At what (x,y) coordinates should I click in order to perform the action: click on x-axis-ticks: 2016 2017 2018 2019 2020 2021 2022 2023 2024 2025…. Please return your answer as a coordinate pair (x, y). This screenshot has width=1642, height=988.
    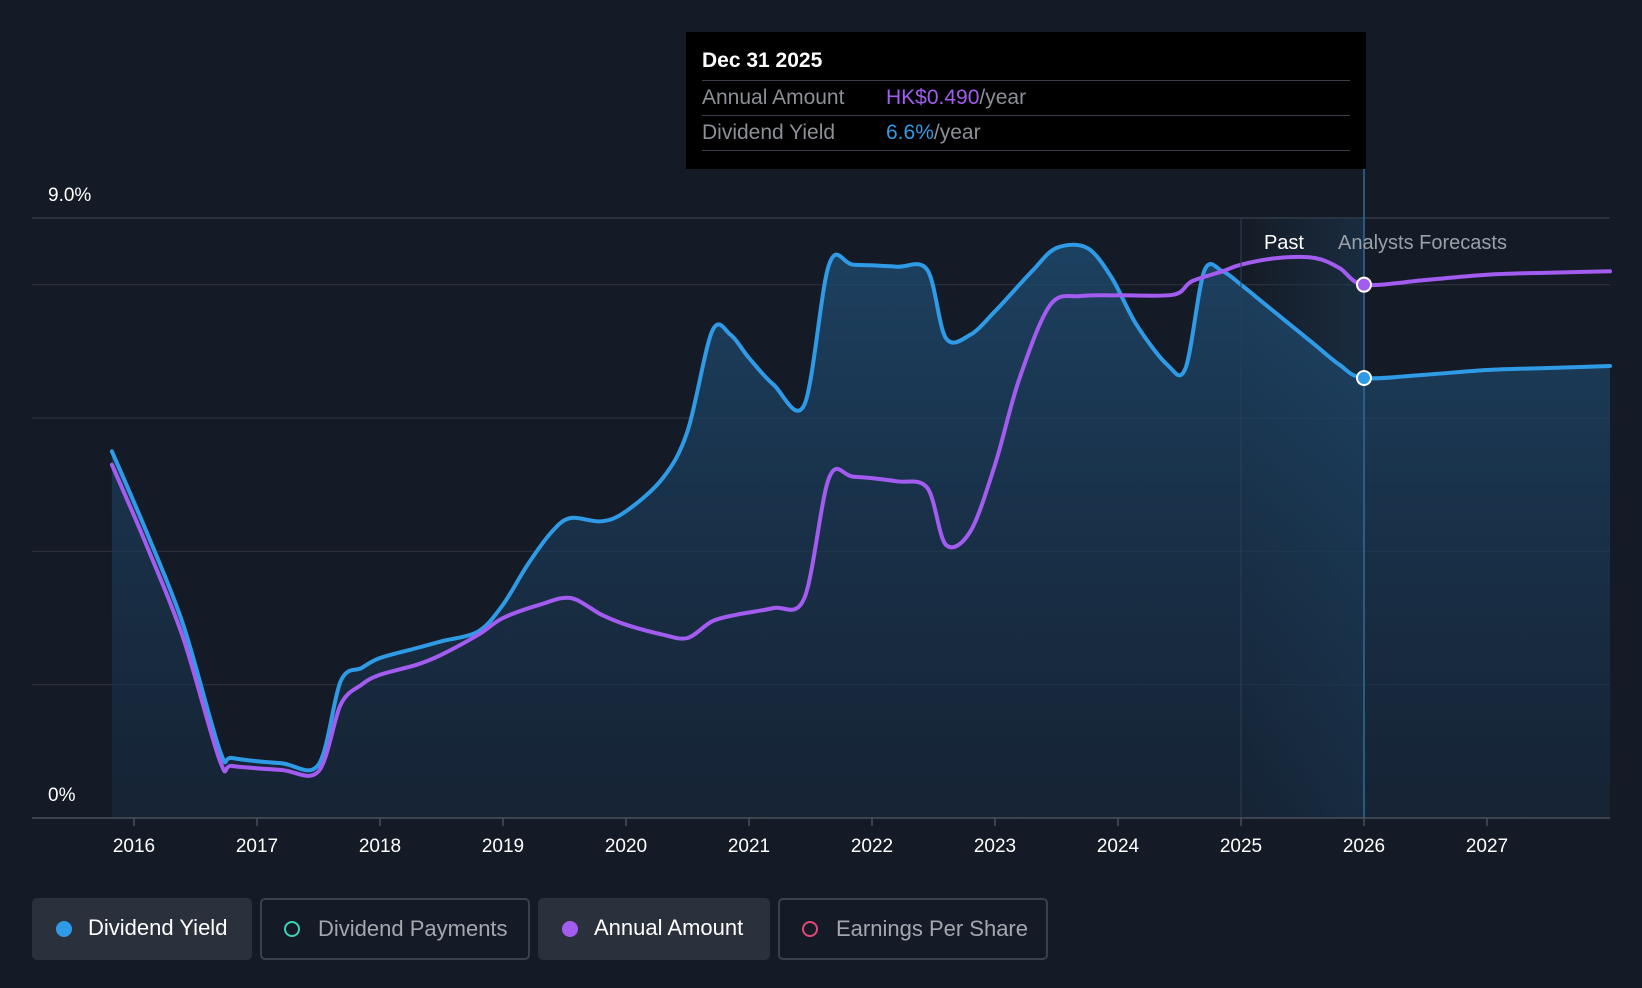
    Looking at the image, I should click on (810, 837).